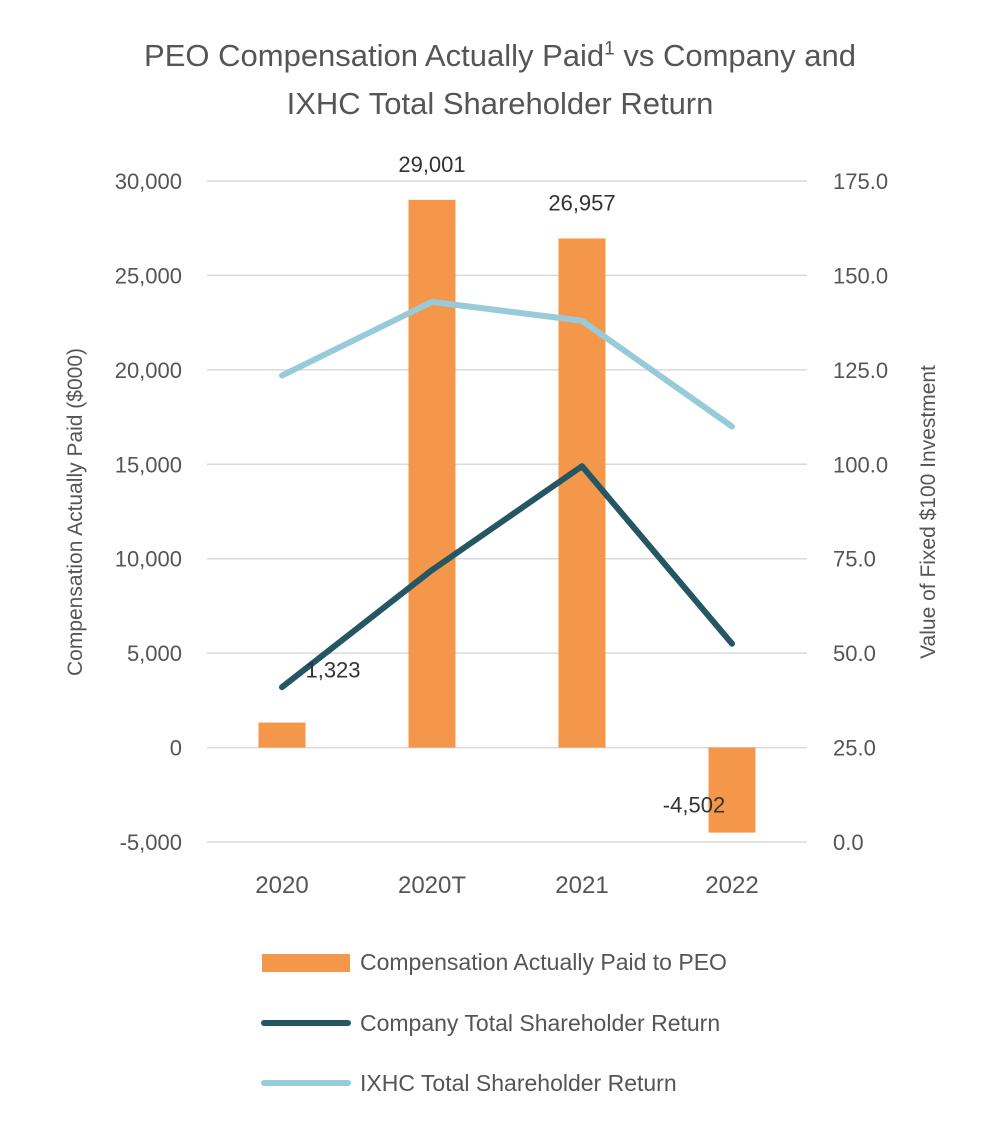 This screenshot has height=1135, width=1000. Describe the element at coordinates (928, 512) in the screenshot. I see `y-right-axis-title: Value of Fixed $100 Investment` at that location.